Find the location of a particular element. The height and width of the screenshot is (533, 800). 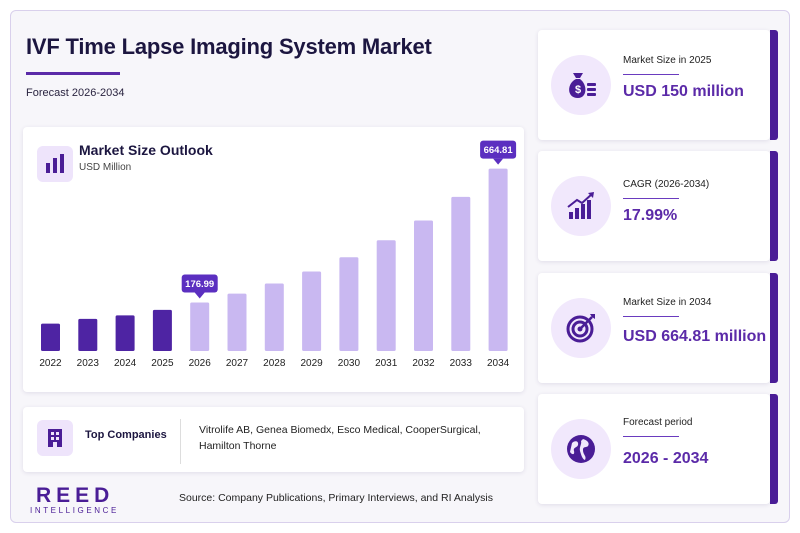

bar-2023 is located at coordinates (88, 334).